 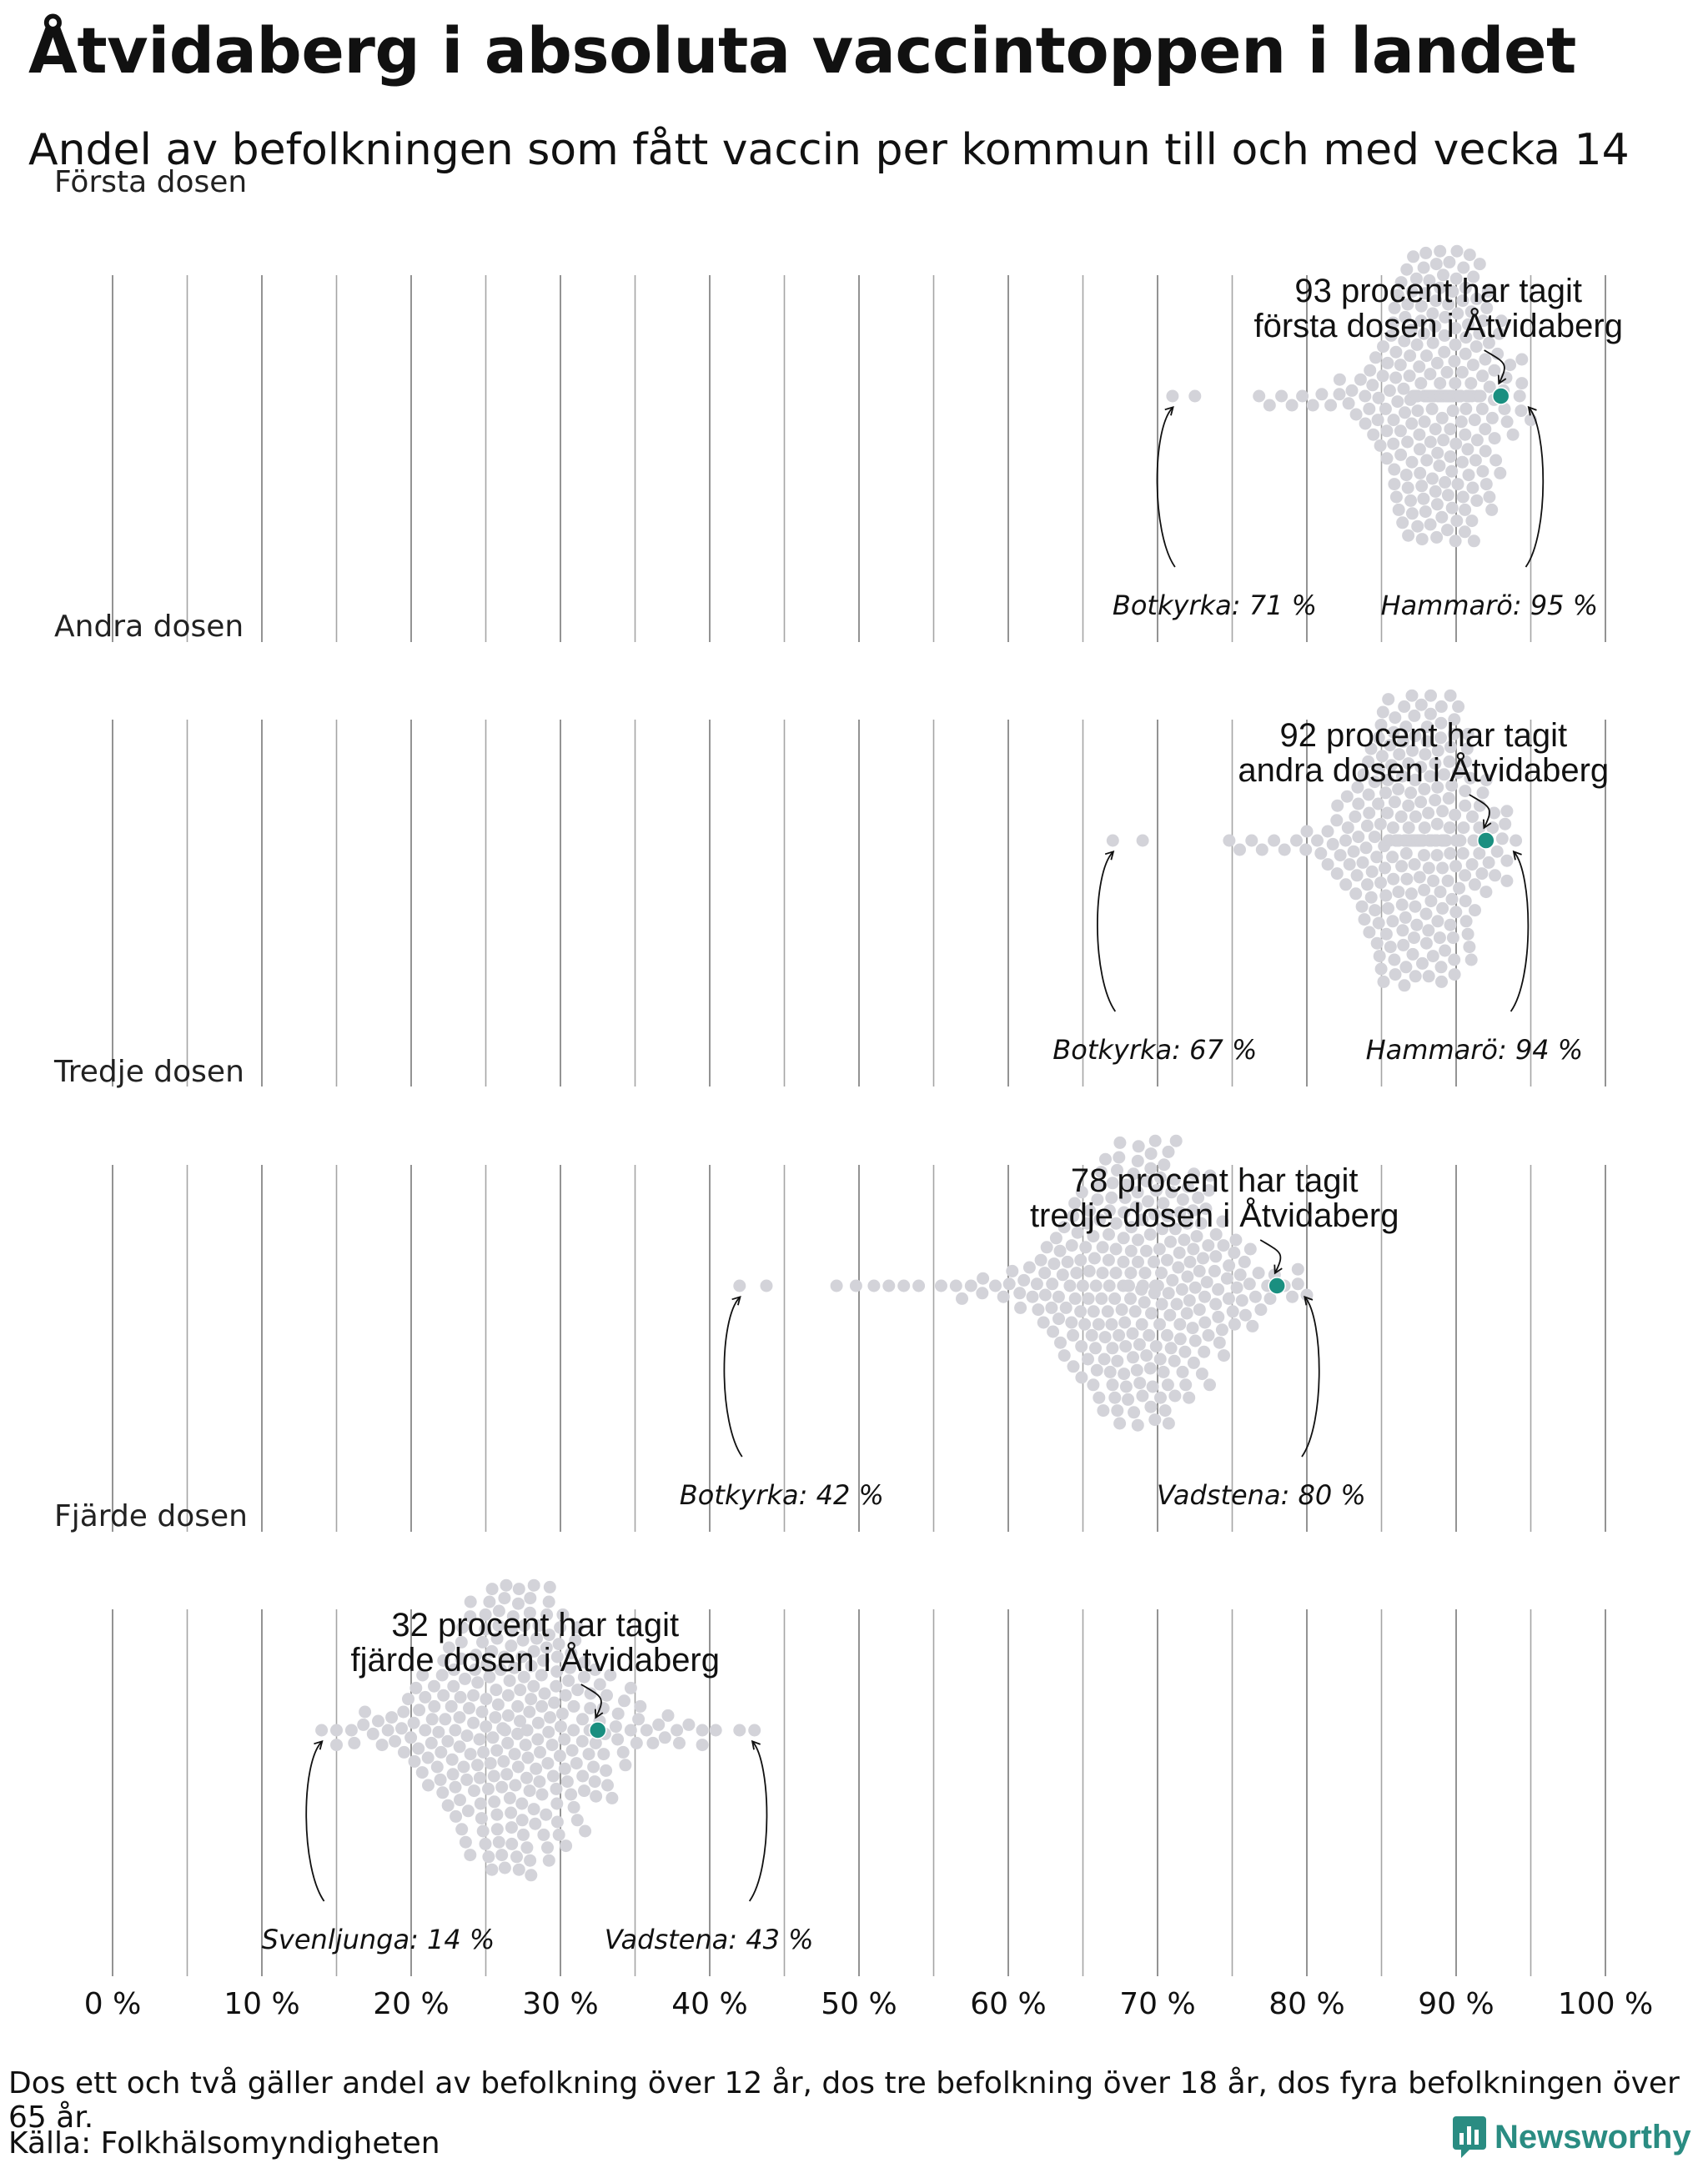 What do you see at coordinates (1490, 605) in the screenshot?
I see `max-label: Hammarö: 95 %` at bounding box center [1490, 605].